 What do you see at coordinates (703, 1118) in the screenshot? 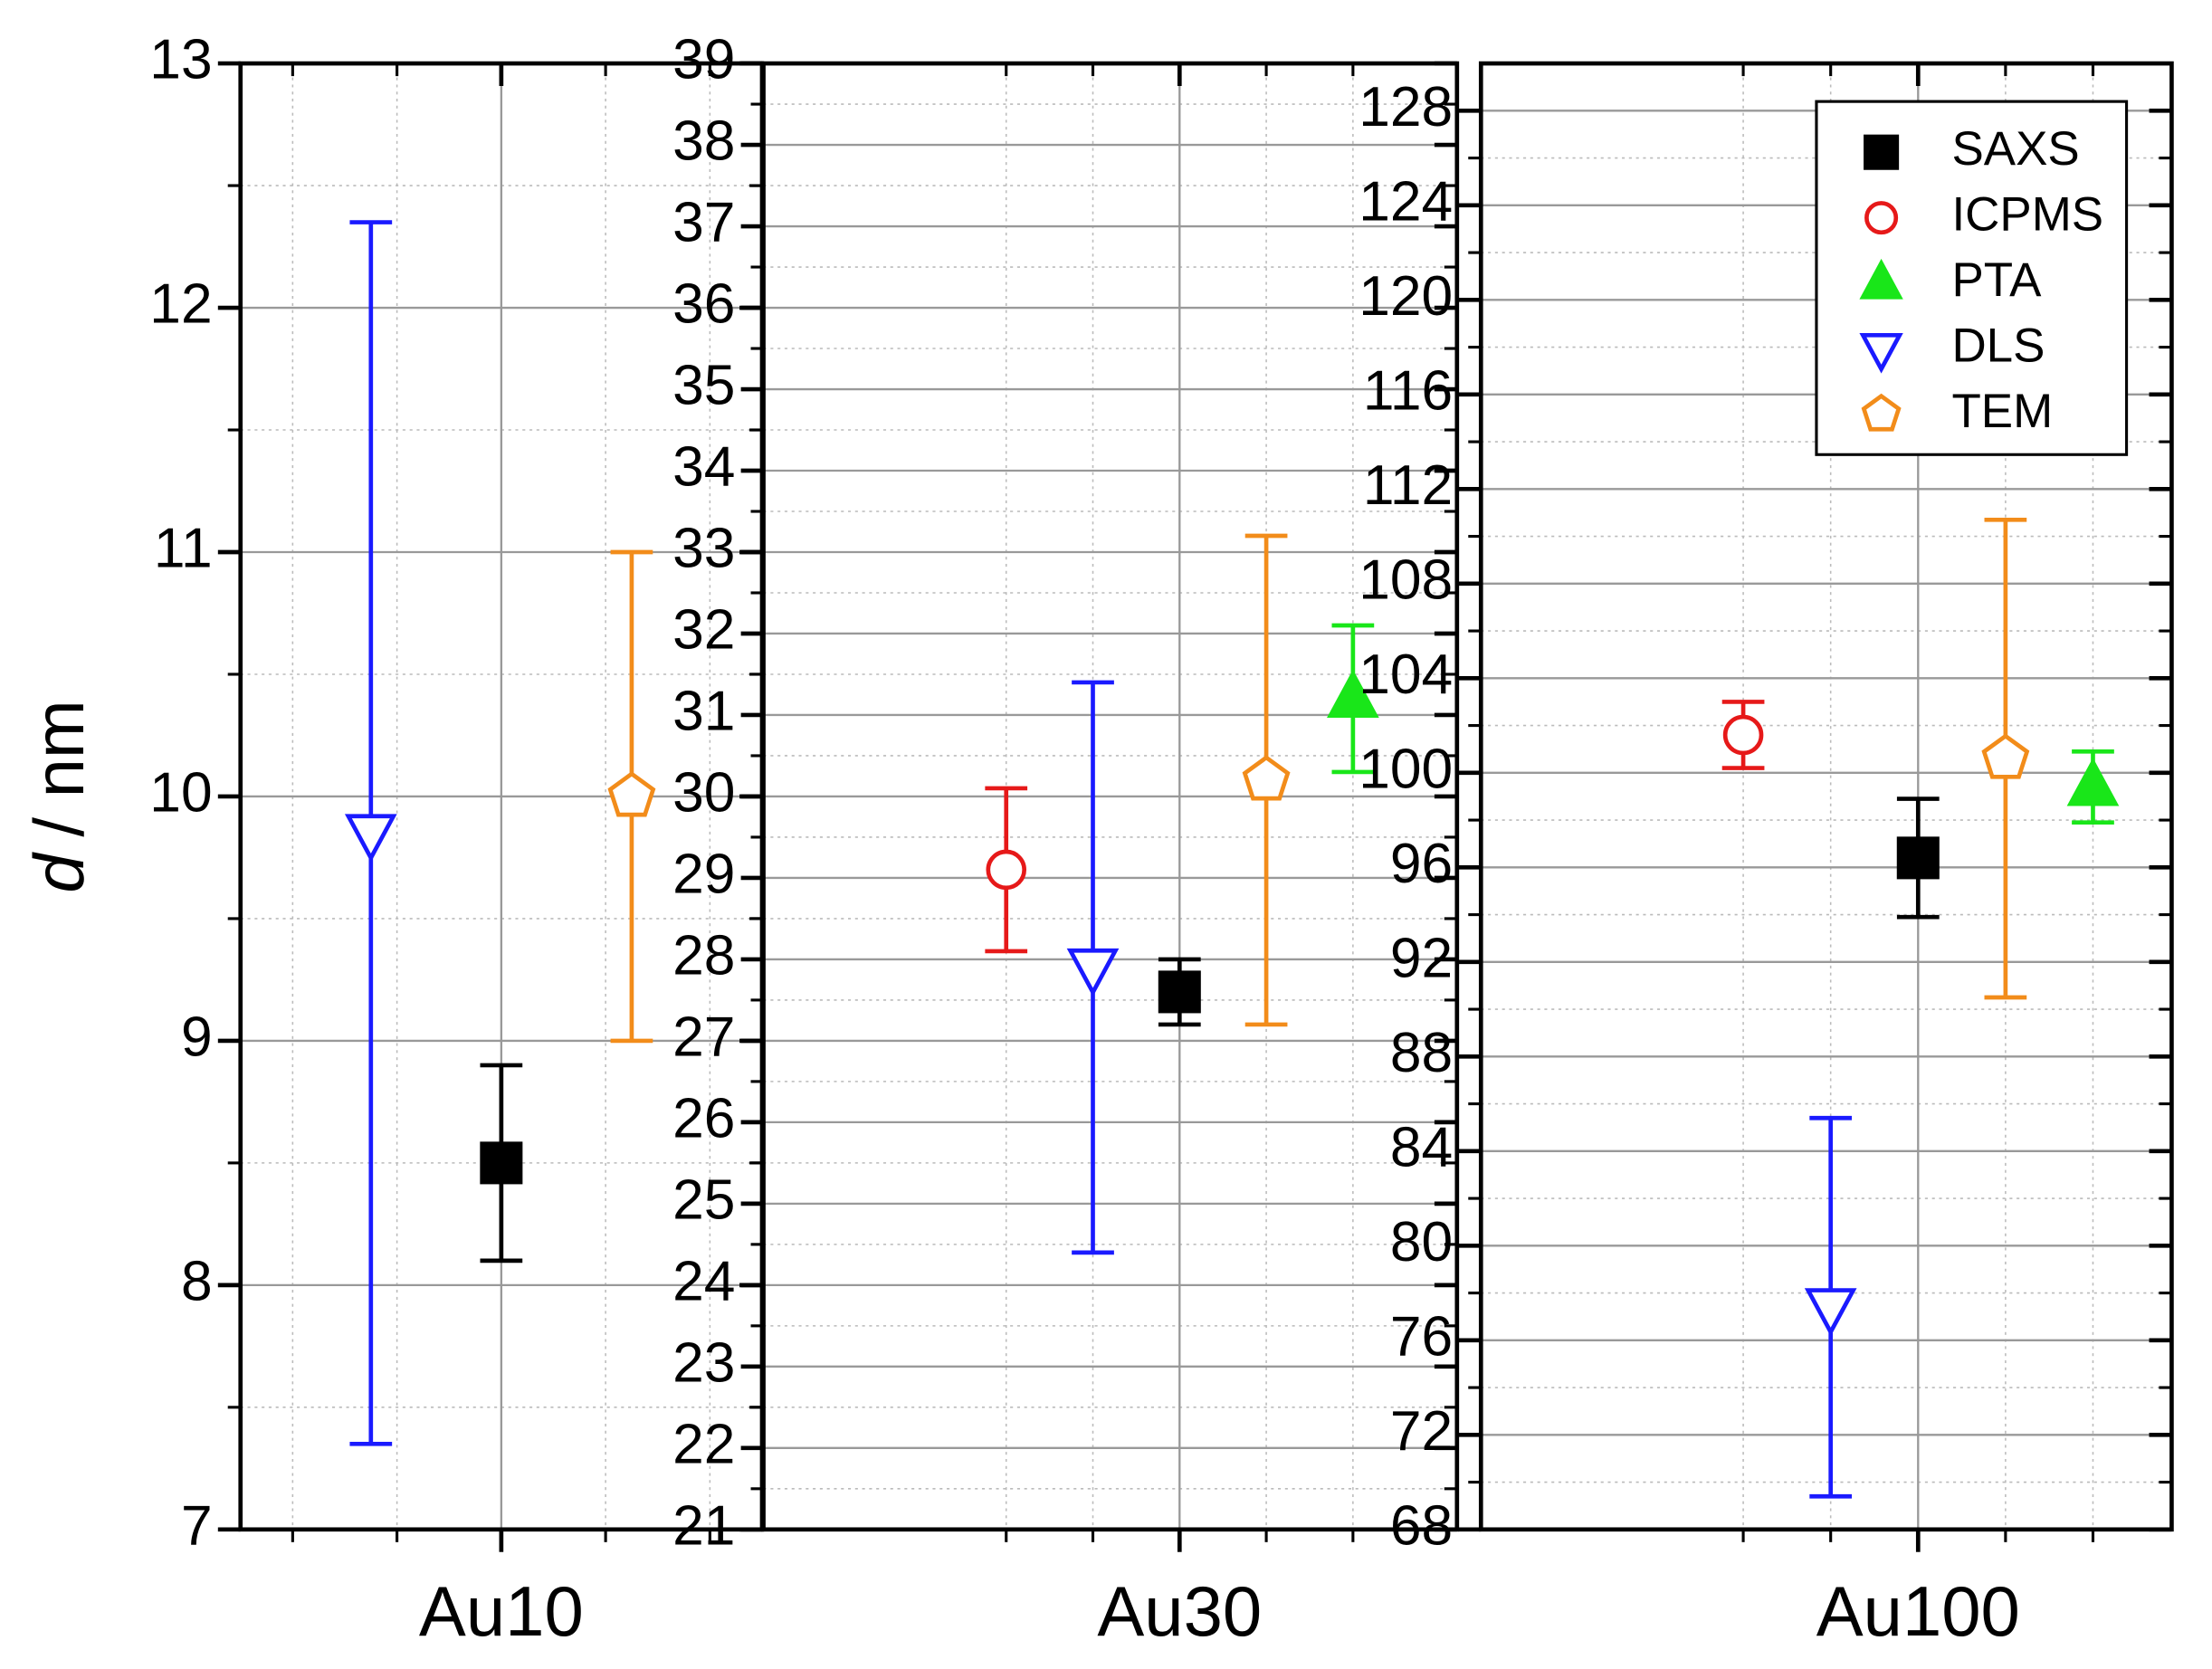
I see `y-tick-label: 26` at bounding box center [703, 1118].